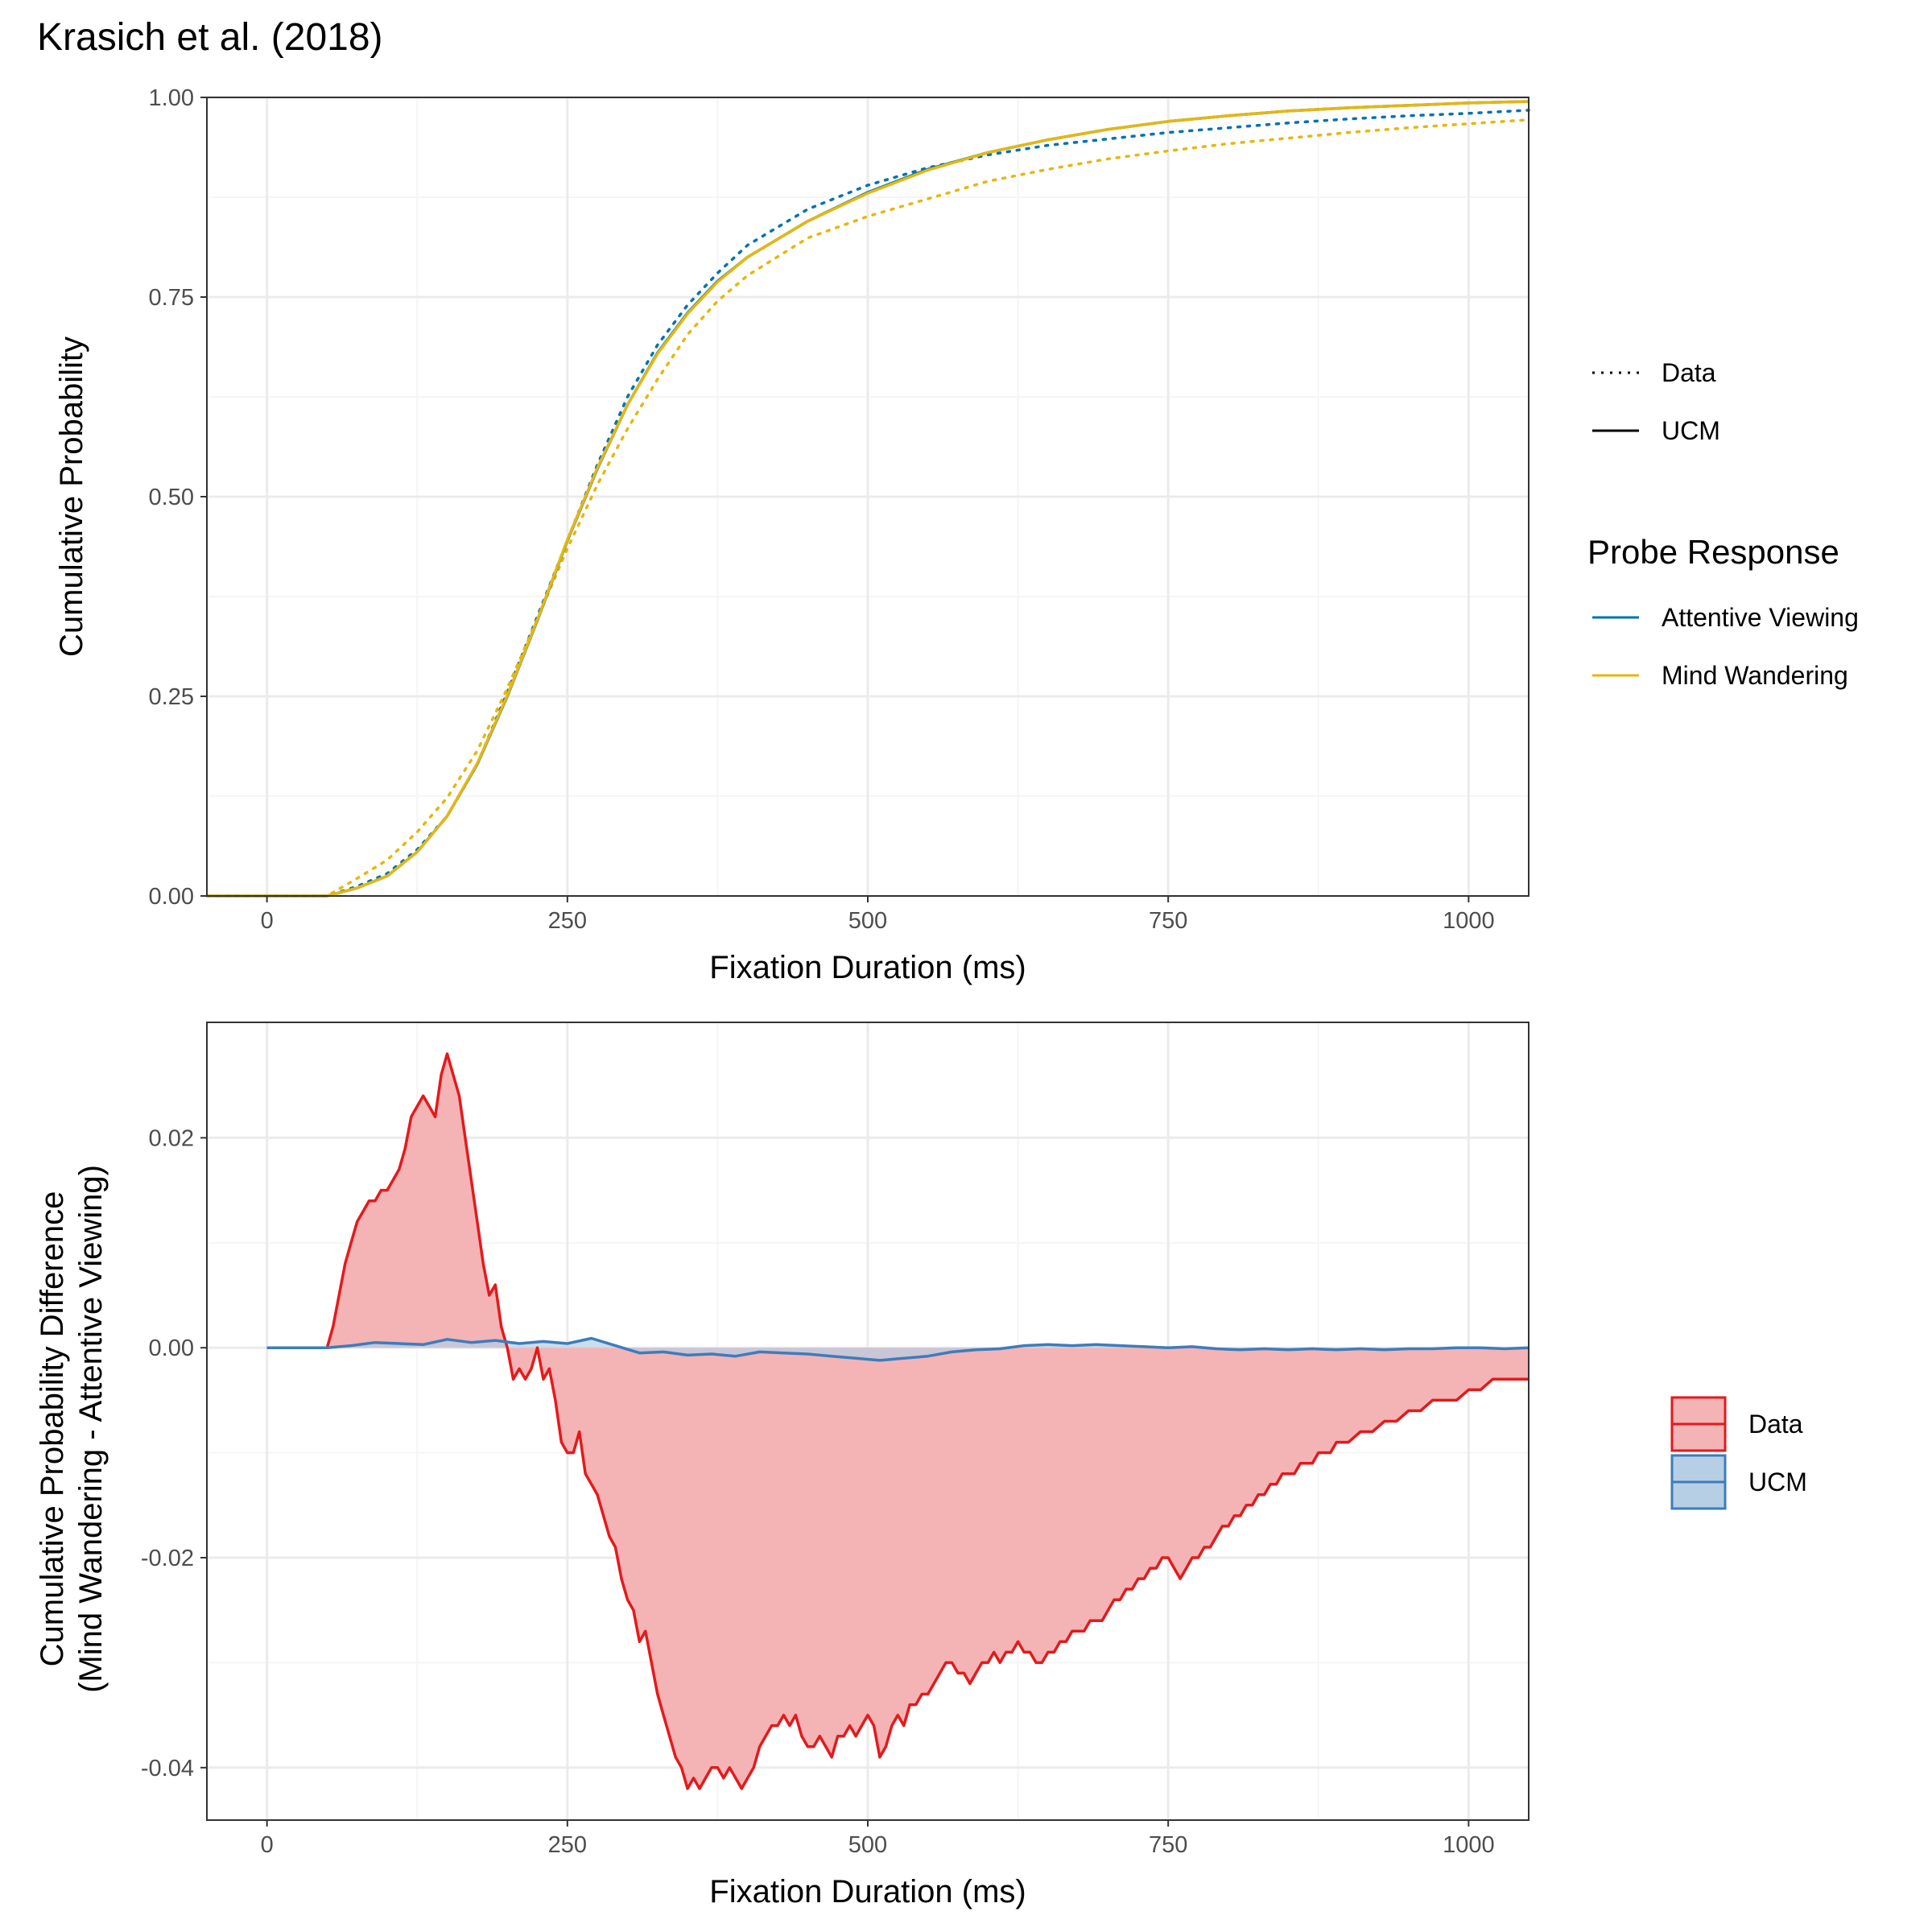  I want to click on figure-title: Krasich et al. (2018), so click(210, 37).